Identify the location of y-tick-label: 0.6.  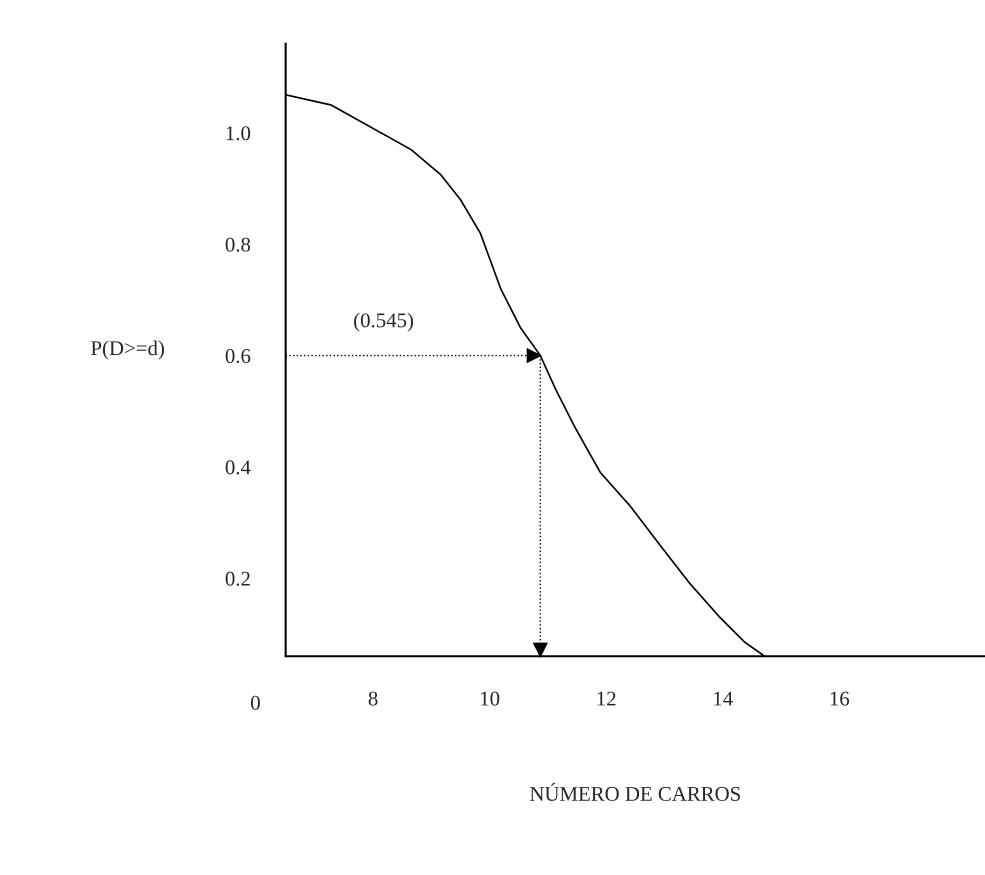
(238, 356).